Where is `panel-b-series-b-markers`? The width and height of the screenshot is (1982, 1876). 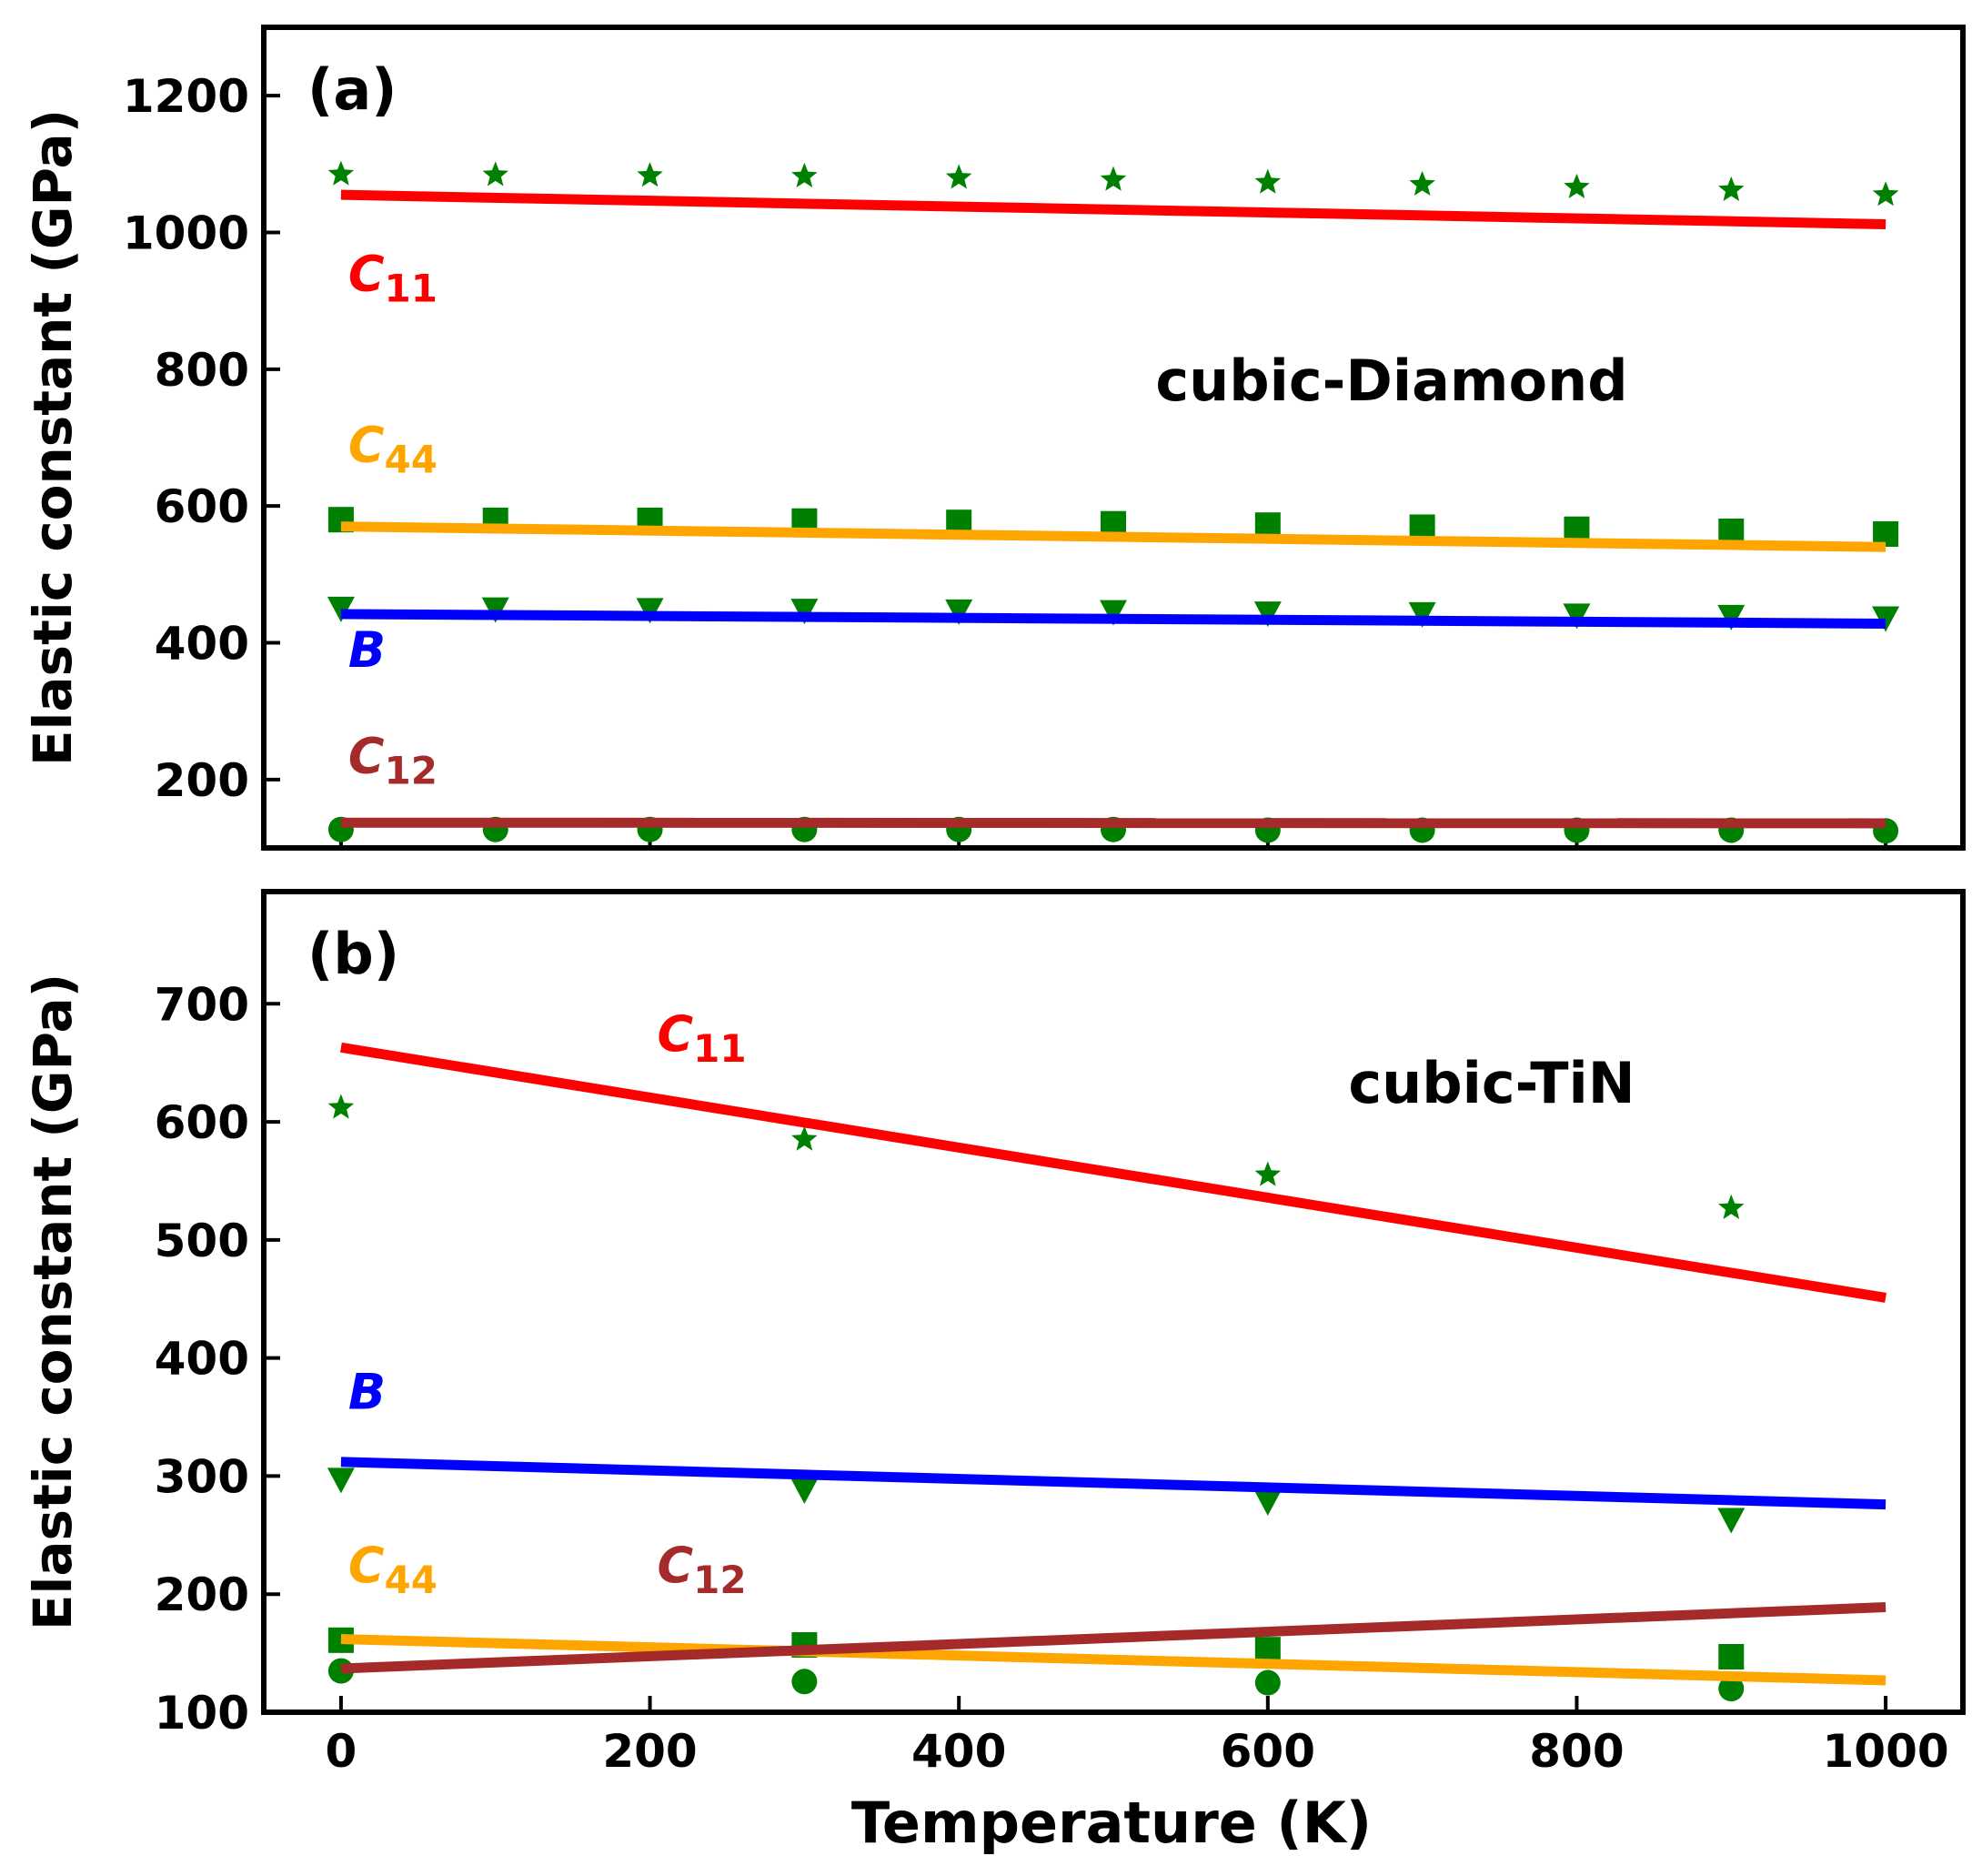
panel-b-series-b-markers is located at coordinates (1036, 1501).